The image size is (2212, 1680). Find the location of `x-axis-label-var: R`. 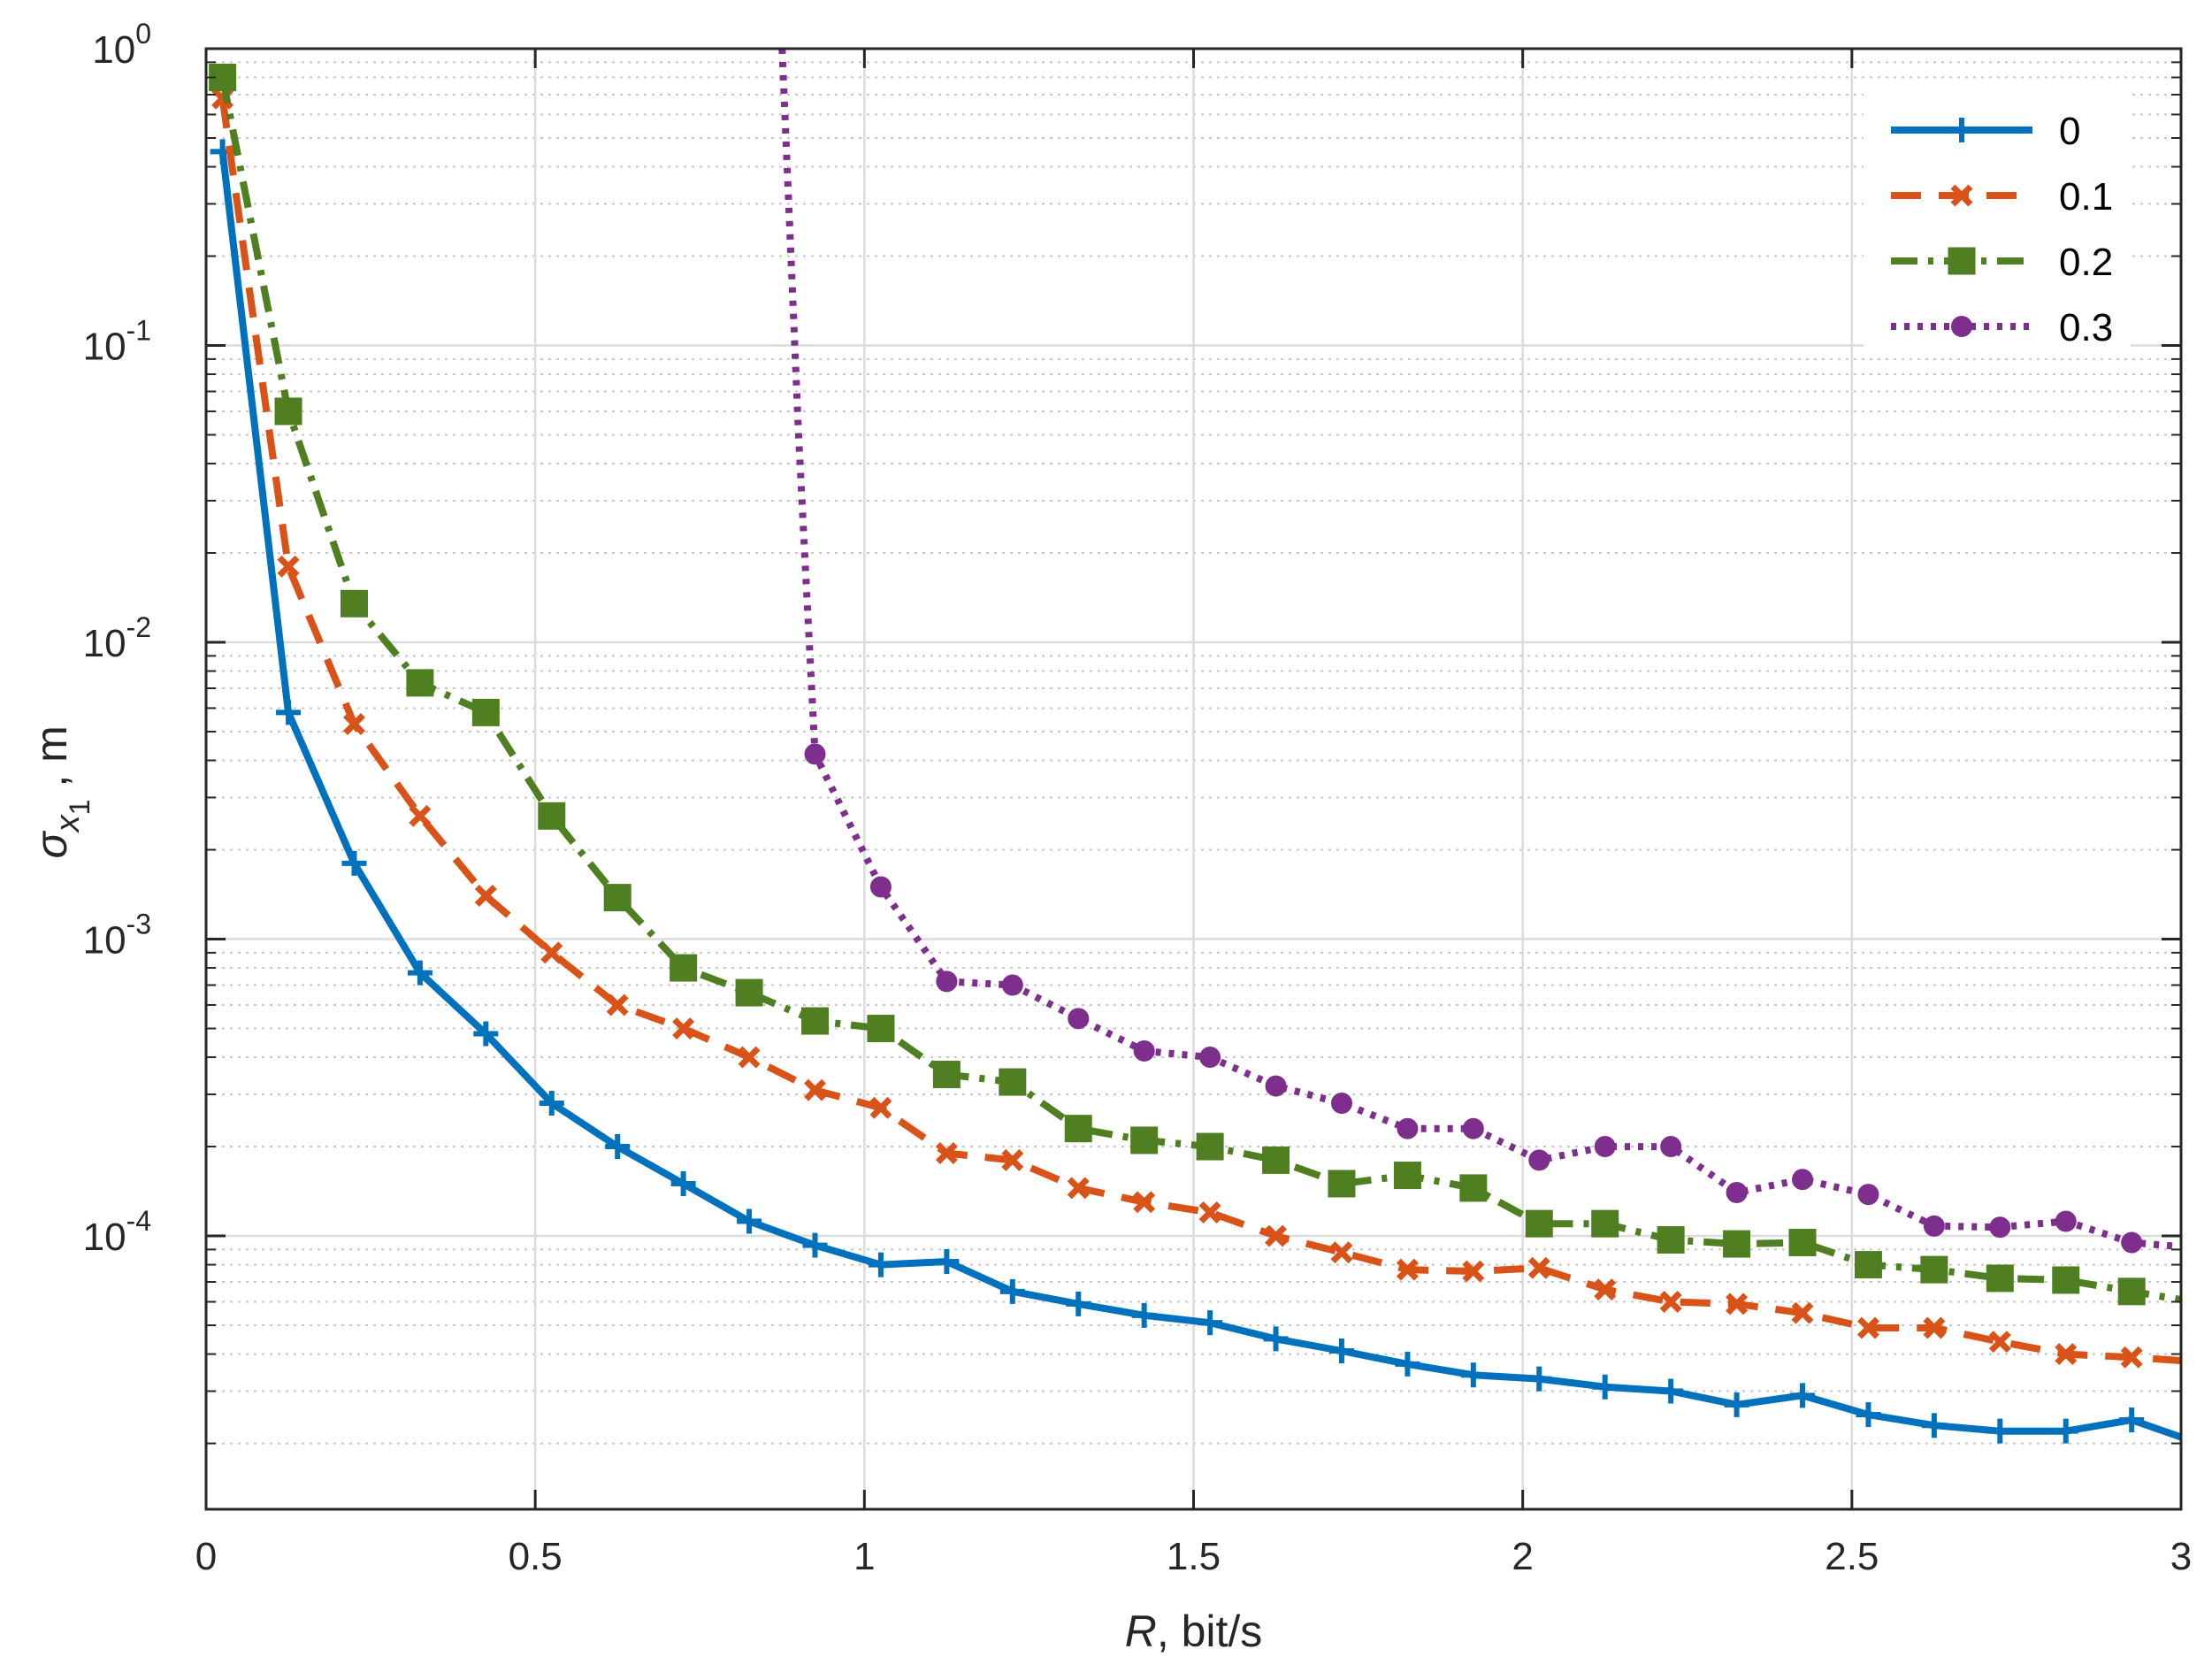

x-axis-label-var: R is located at coordinates (1141, 1631).